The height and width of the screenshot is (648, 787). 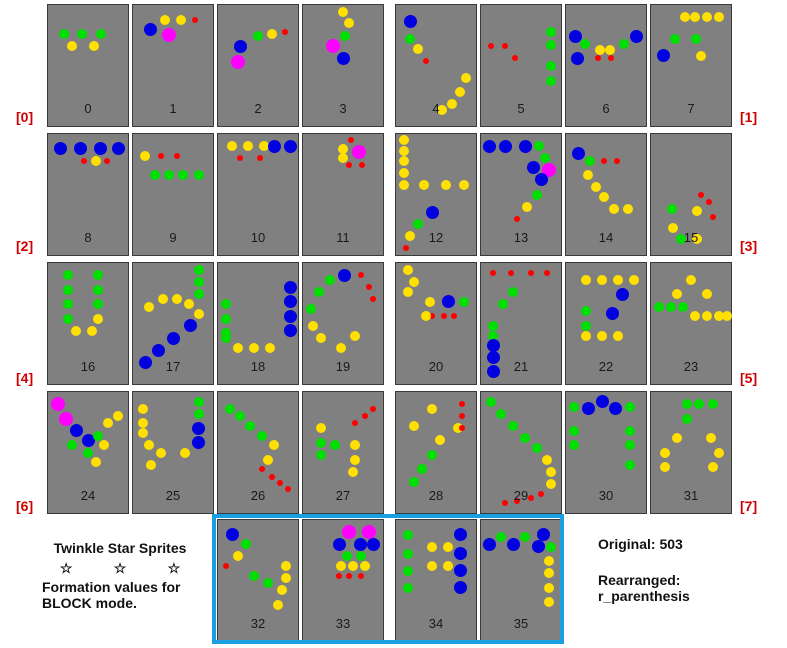 What do you see at coordinates (749, 246) in the screenshot?
I see `row-index-label: [3]` at bounding box center [749, 246].